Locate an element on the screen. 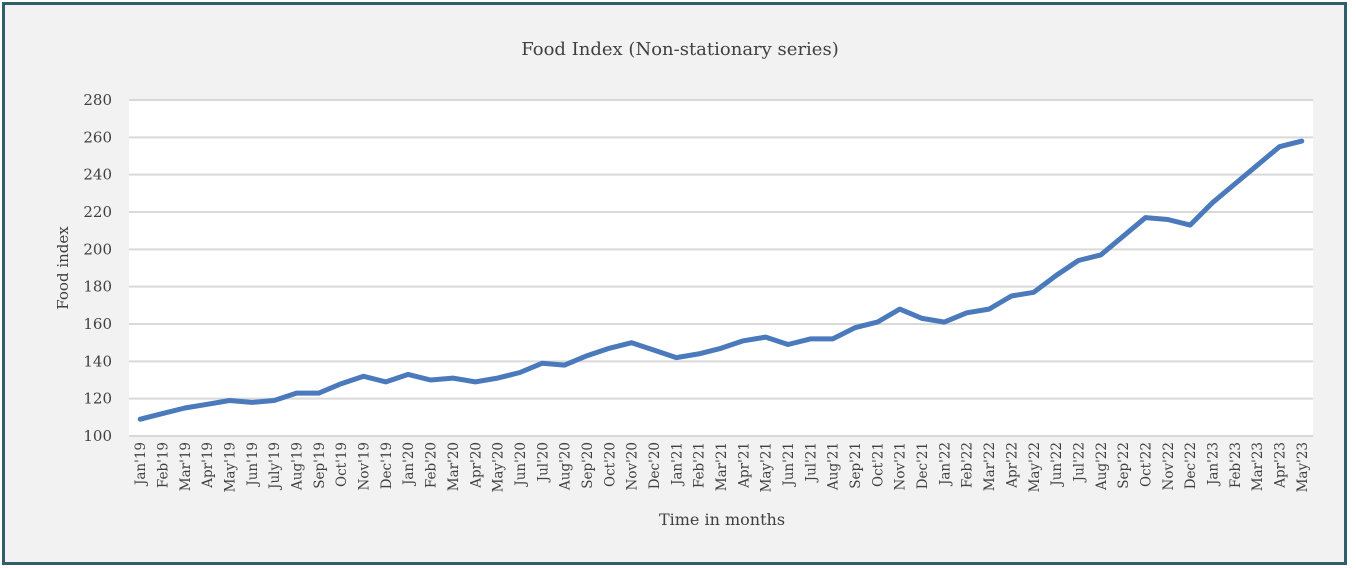  x-tick-label: Sep'20 is located at coordinates (588, 465).